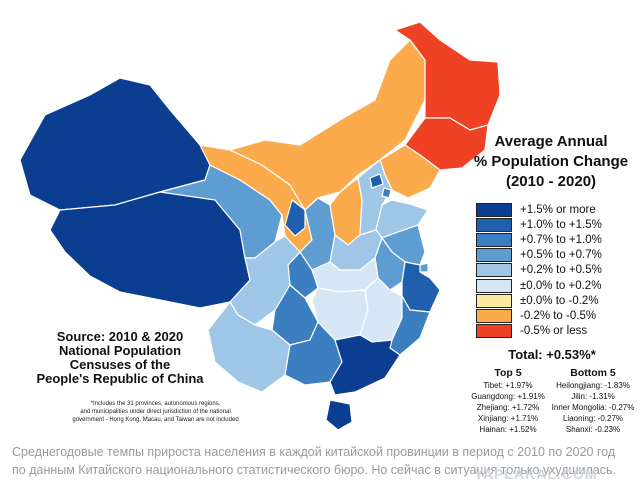 The image size is (640, 503). I want to click on region-inner-mongolia, so click(327, 125).